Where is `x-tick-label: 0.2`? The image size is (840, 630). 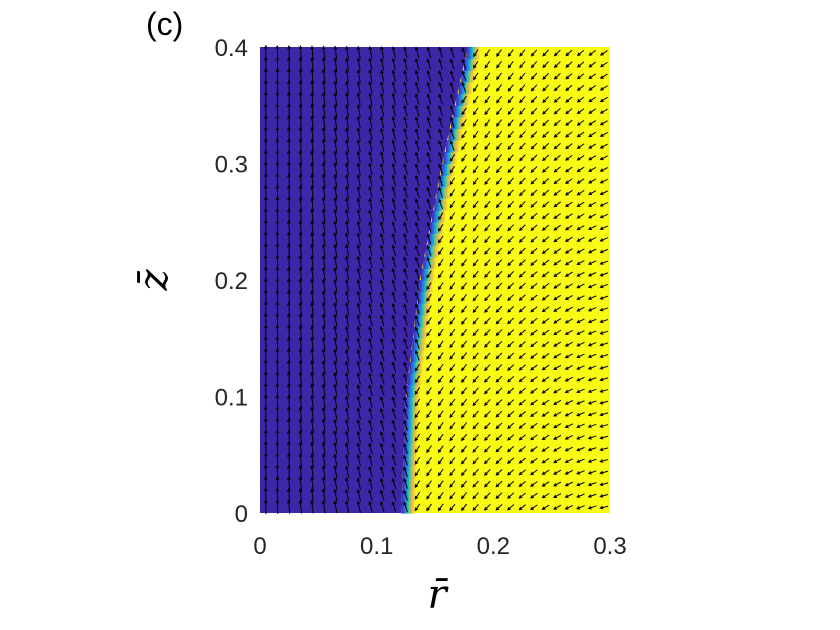
x-tick-label: 0.2 is located at coordinates (493, 546).